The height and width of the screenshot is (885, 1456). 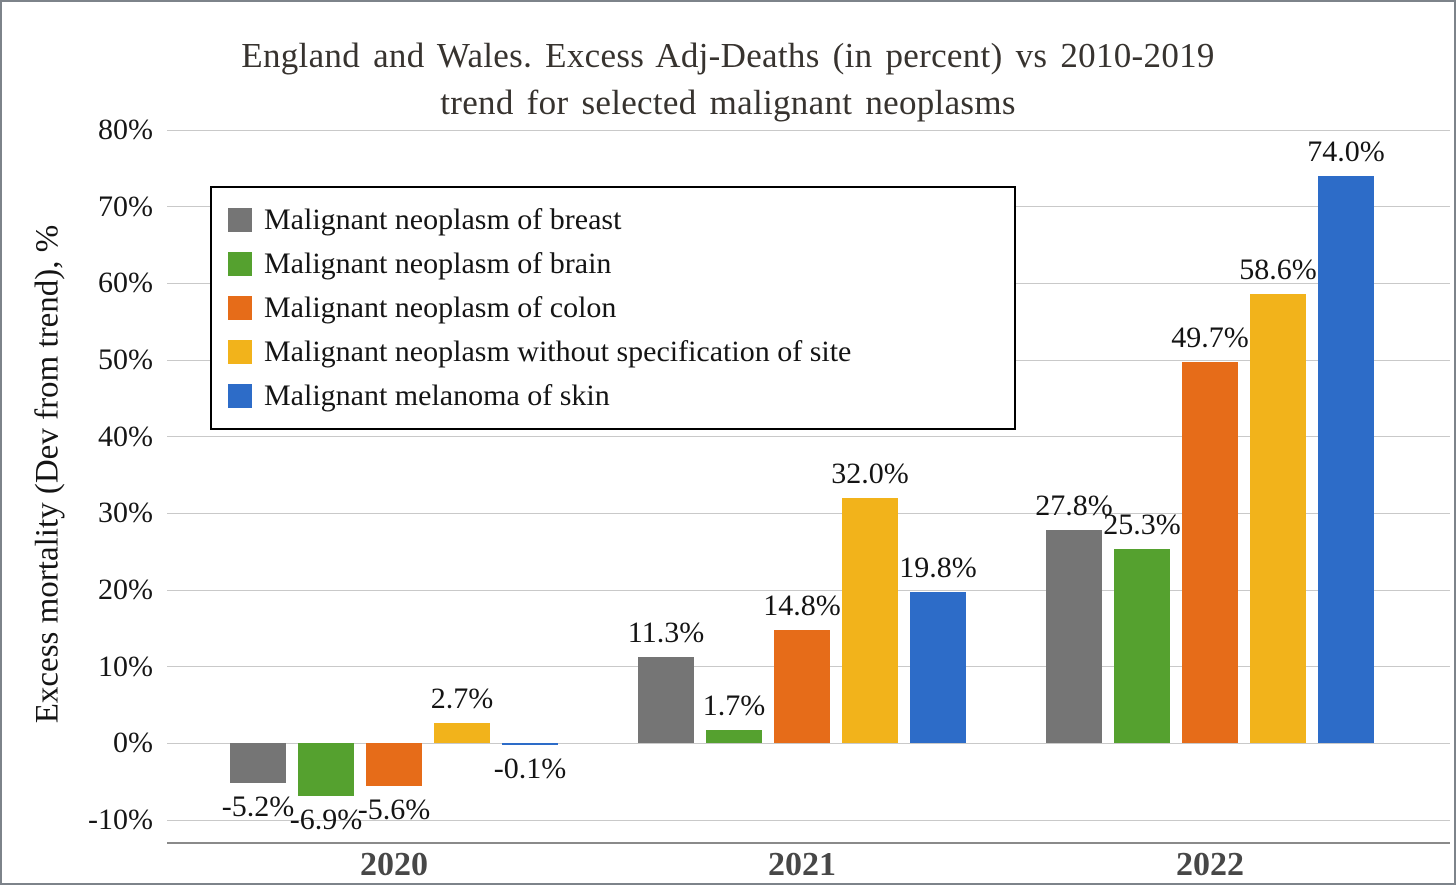 I want to click on y-tick-label: 60%, so click(x=125, y=283).